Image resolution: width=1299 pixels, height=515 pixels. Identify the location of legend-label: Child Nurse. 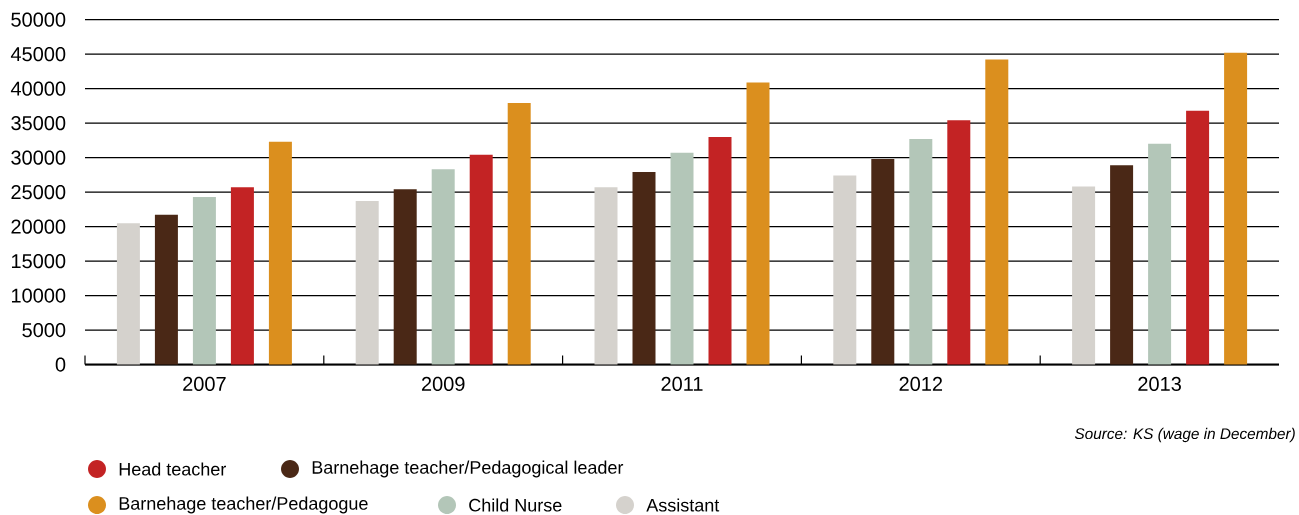
(515, 505).